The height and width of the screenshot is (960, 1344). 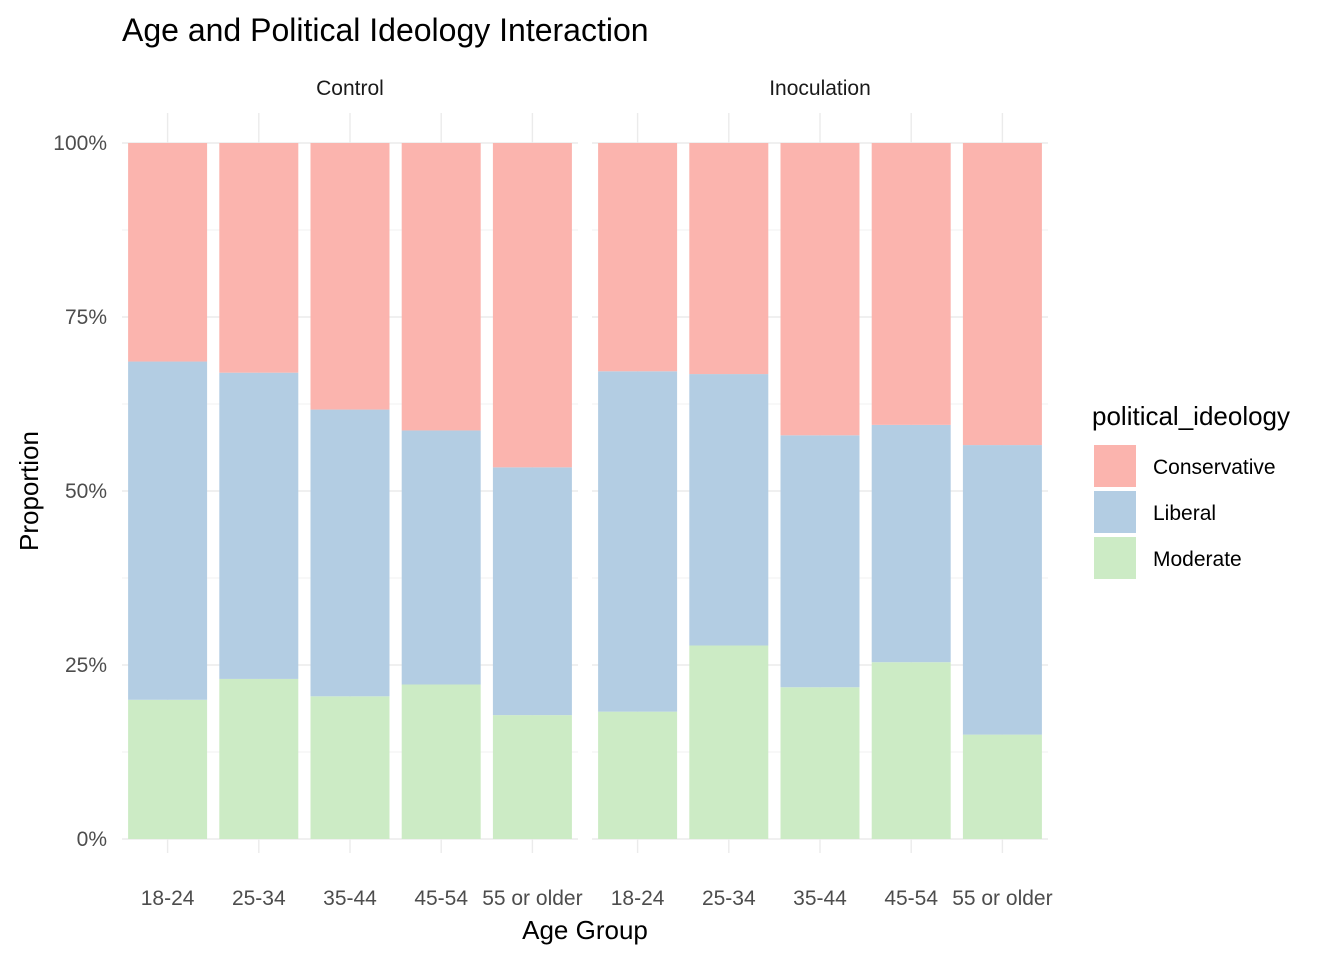 What do you see at coordinates (1115, 558) in the screenshot?
I see `legend-key-moderate` at bounding box center [1115, 558].